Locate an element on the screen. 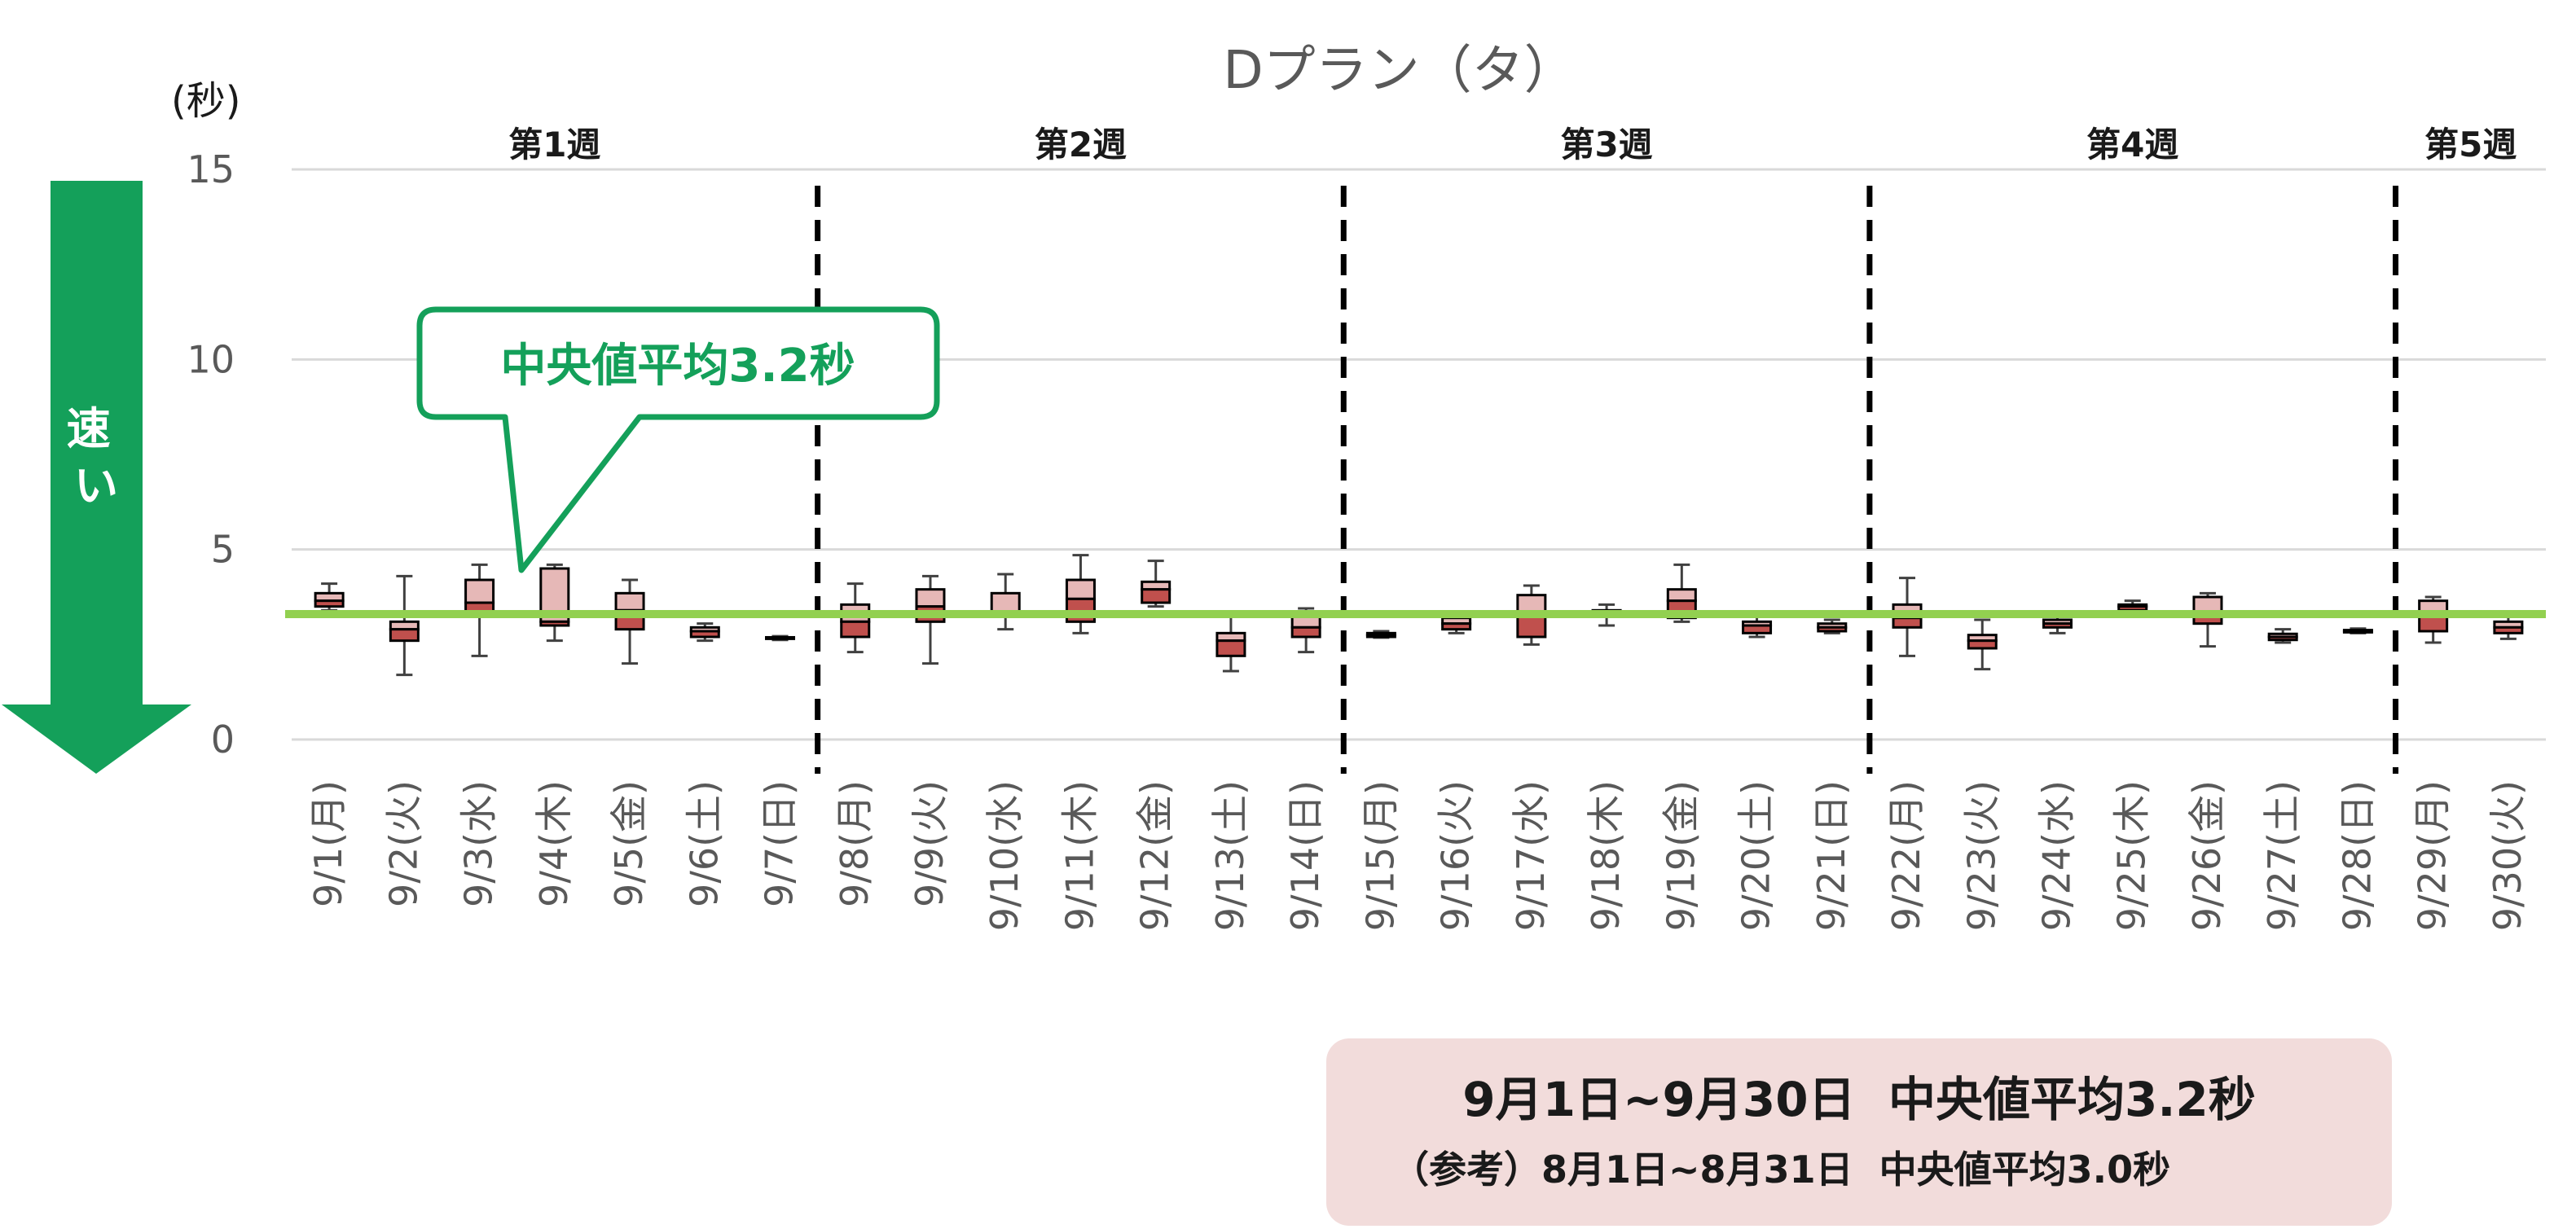 Image resolution: width=2576 pixels, height=1229 pixels. week-label: 第5週 is located at coordinates (2470, 145).